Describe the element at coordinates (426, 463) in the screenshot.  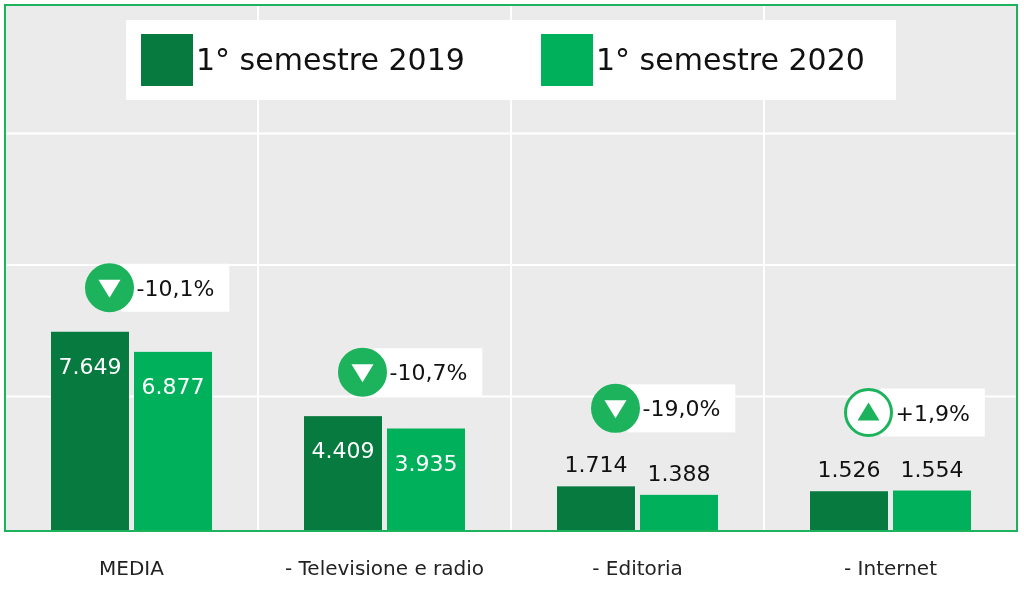
I see `data-label: 3.935` at that location.